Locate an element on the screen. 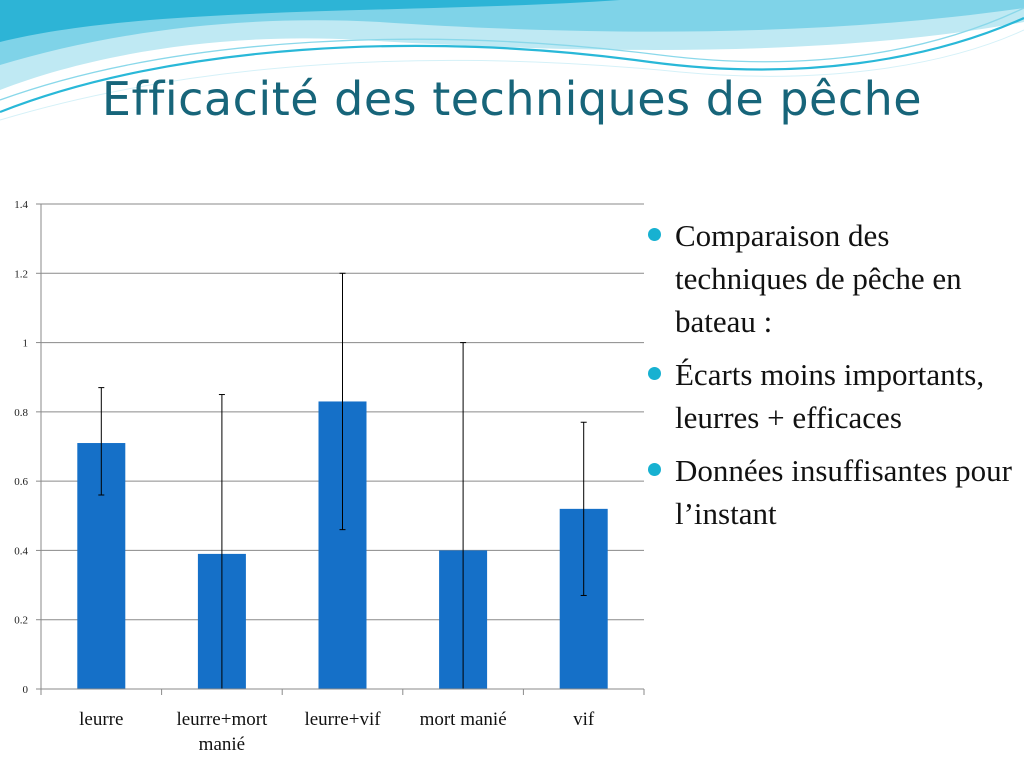 The height and width of the screenshot is (768, 1024). x-tick-label-line: leurre+vif is located at coordinates (342, 719).